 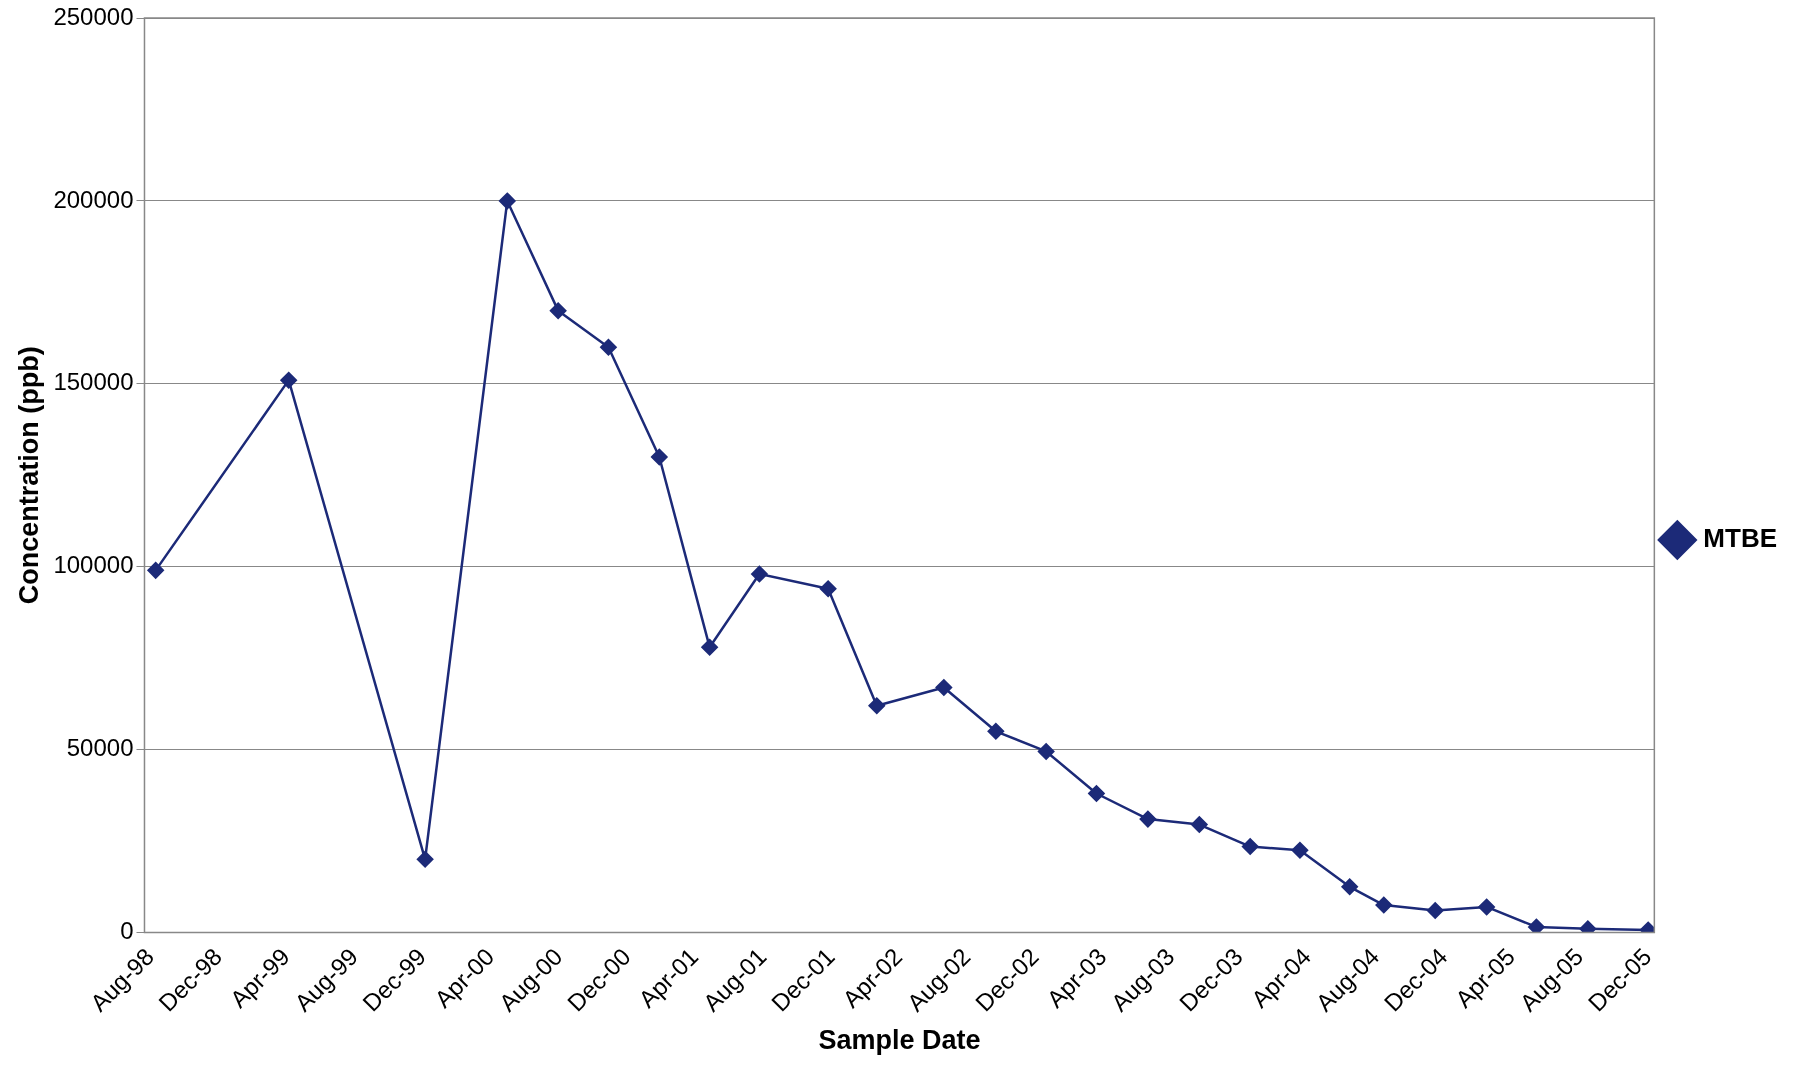 I want to click on y-tick-label: 100000, so click(x=93, y=565).